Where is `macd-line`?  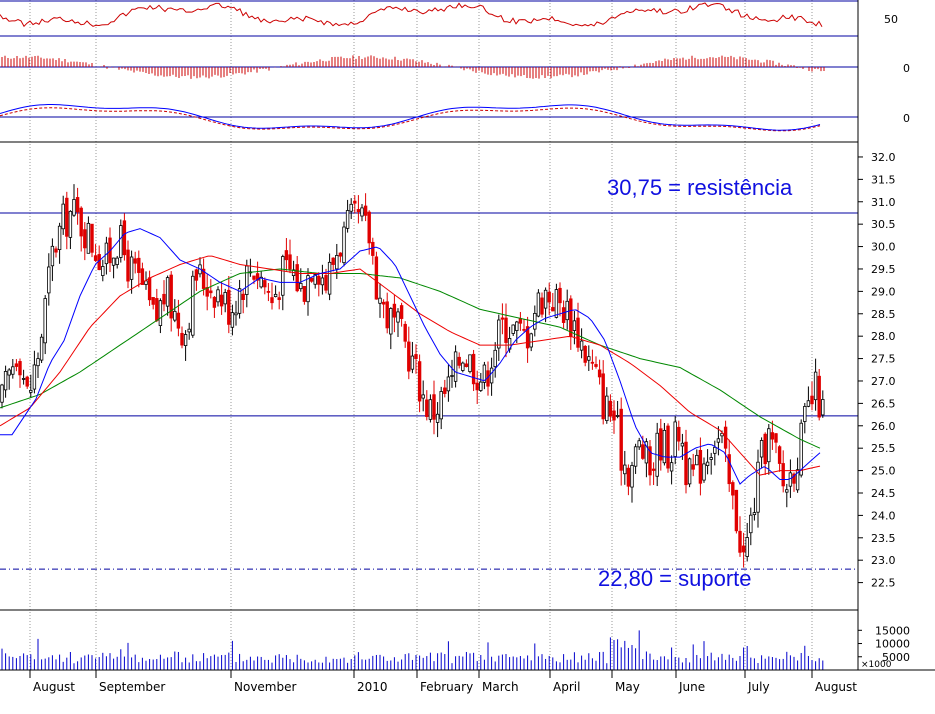
macd-line is located at coordinates (410, 117).